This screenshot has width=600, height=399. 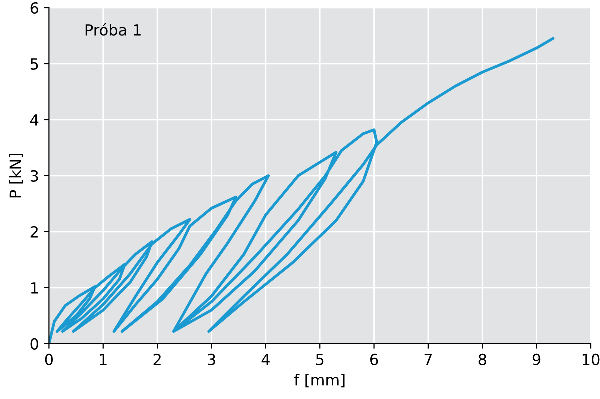 I want to click on x-tick-label: 2, so click(x=157, y=360).